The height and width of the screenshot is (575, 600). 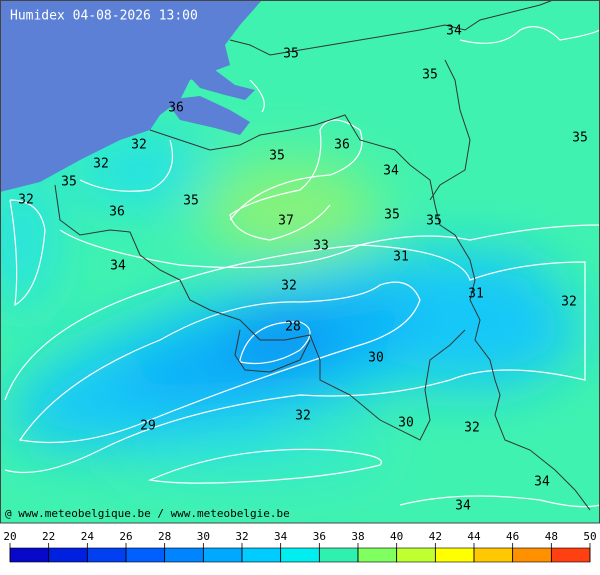 I want to click on colorbar-tick-label: 26, so click(x=125, y=536).